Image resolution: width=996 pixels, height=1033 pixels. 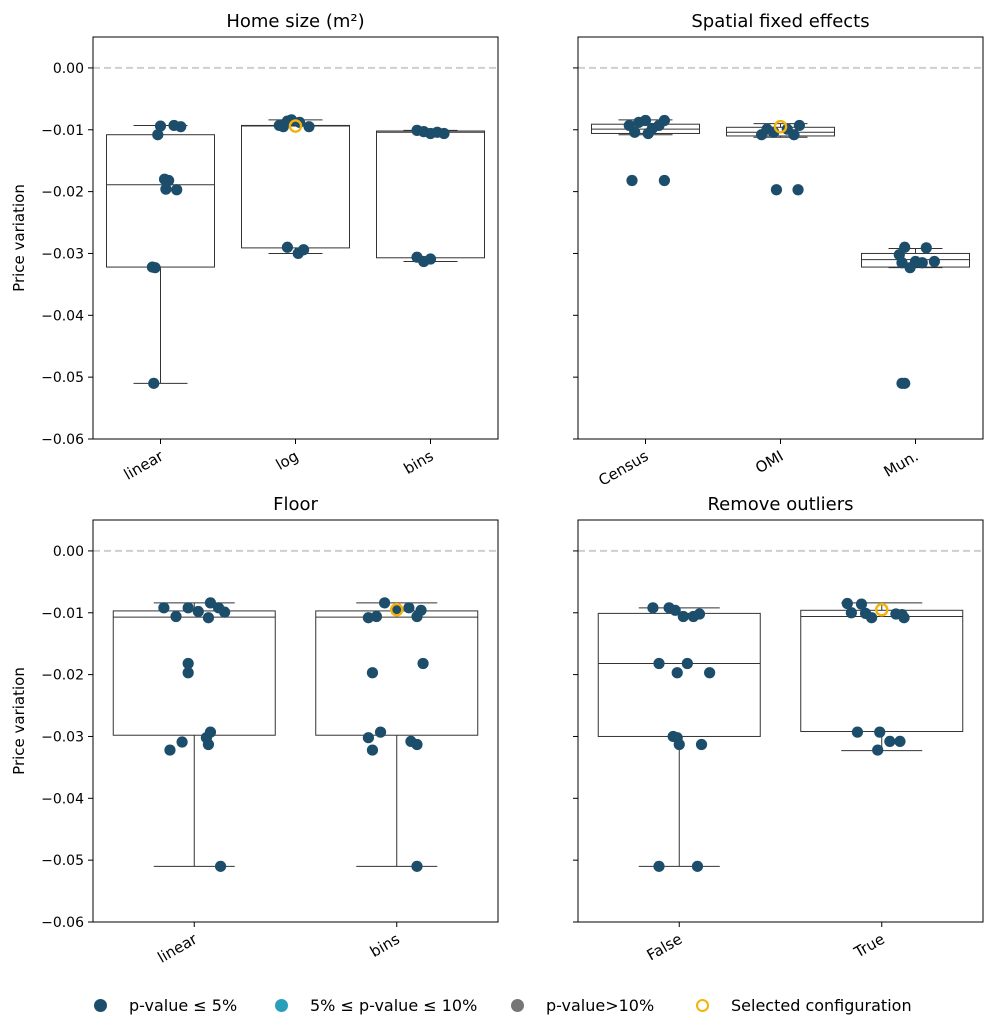 I want to click on legend-label: p-value ≤ 5%, so click(x=183, y=1005).